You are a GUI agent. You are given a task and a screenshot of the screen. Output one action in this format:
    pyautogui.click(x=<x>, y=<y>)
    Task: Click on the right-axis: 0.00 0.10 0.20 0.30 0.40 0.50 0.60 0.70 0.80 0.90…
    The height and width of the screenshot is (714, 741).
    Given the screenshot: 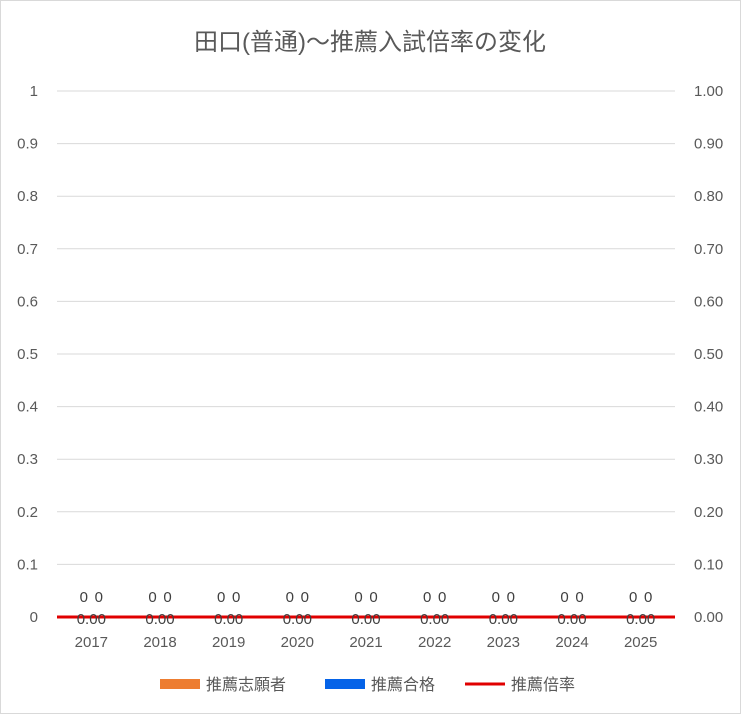 What is the action you would take?
    pyautogui.click(x=708, y=354)
    